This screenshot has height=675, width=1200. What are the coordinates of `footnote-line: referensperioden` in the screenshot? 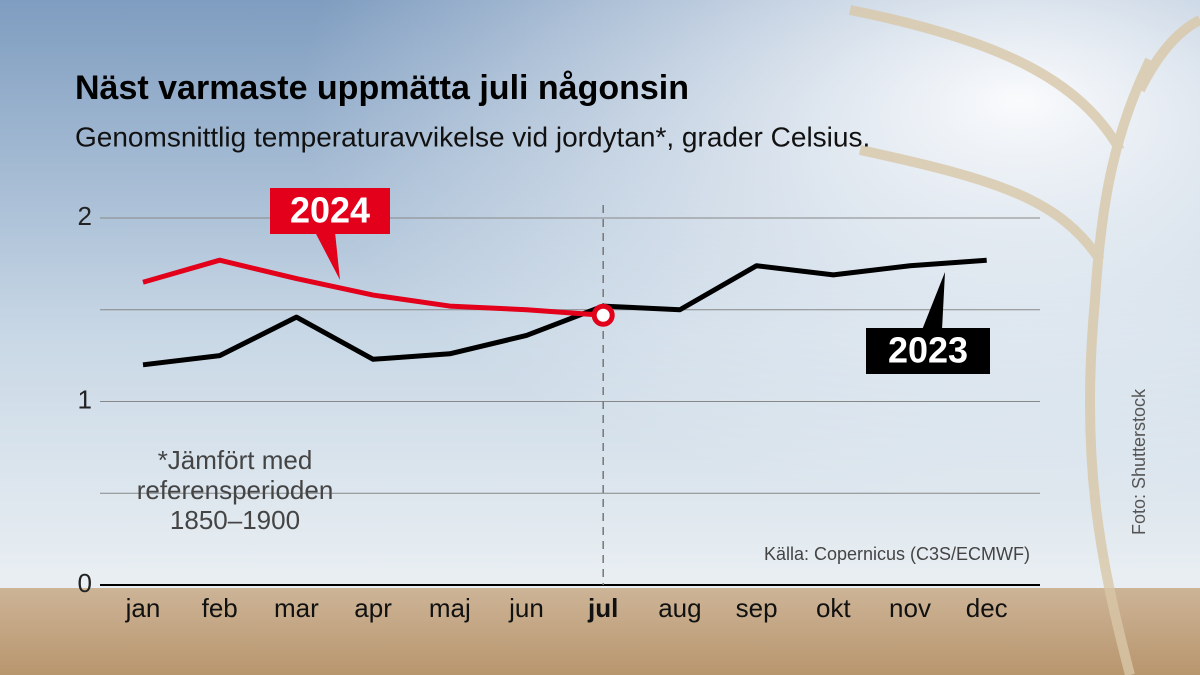 It's located at (235, 490).